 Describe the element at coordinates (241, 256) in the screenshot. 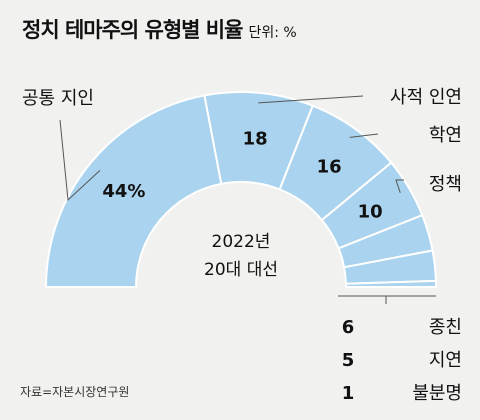

I see `center-label-group: 2022년 20대 대선` at that location.